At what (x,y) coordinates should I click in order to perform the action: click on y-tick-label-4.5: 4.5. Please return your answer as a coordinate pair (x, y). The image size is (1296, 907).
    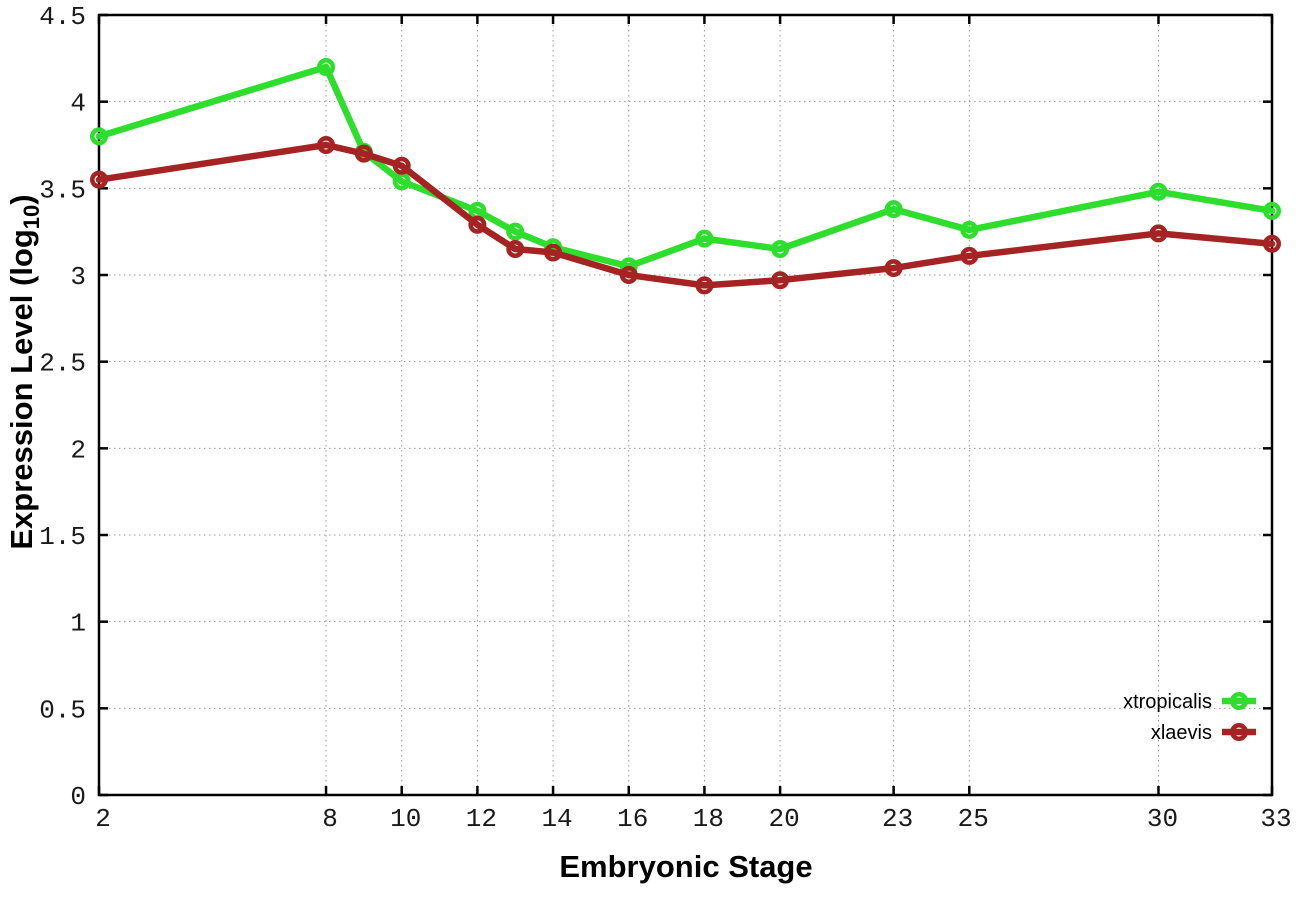
    Looking at the image, I should click on (62, 17).